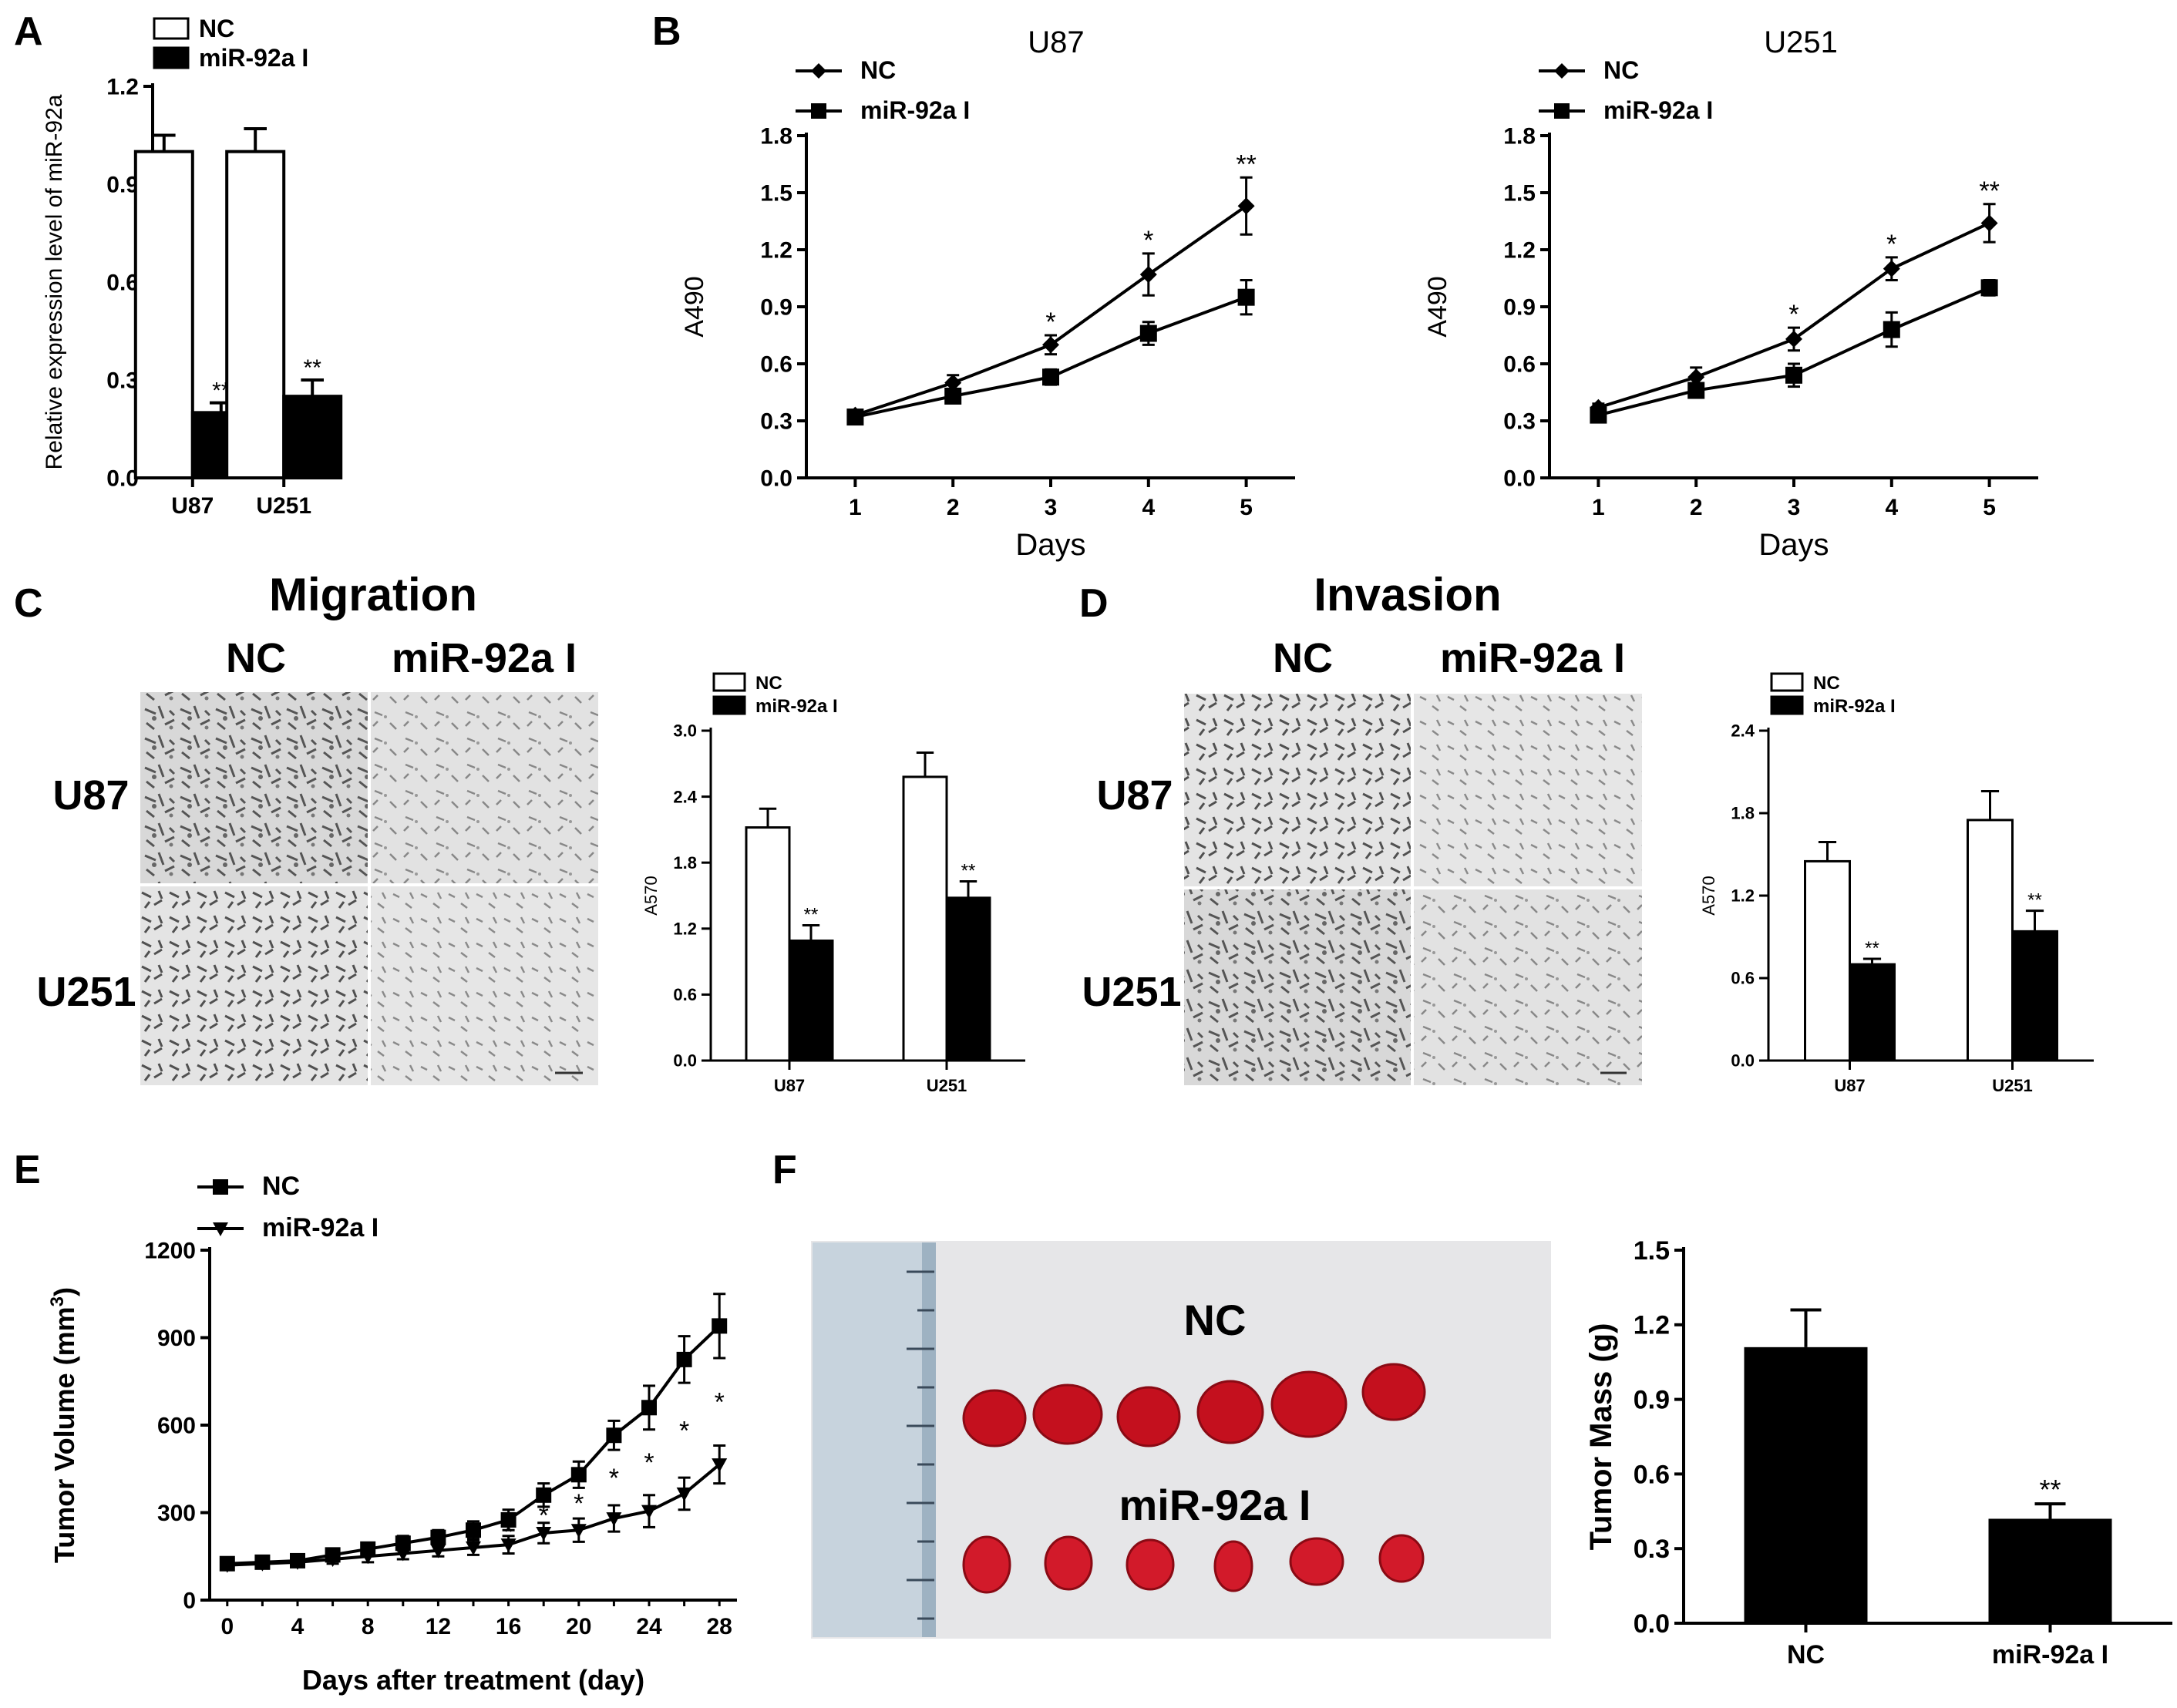 This screenshot has height=1708, width=2177. I want to click on x-tick-label: miR-92a I, so click(2050, 1654).